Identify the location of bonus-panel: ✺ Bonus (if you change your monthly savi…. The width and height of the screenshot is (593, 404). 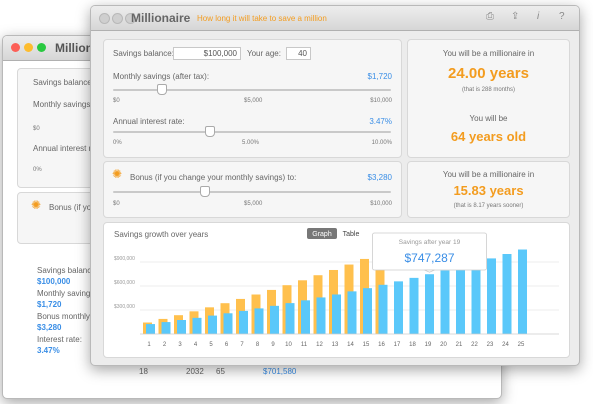
(252, 189).